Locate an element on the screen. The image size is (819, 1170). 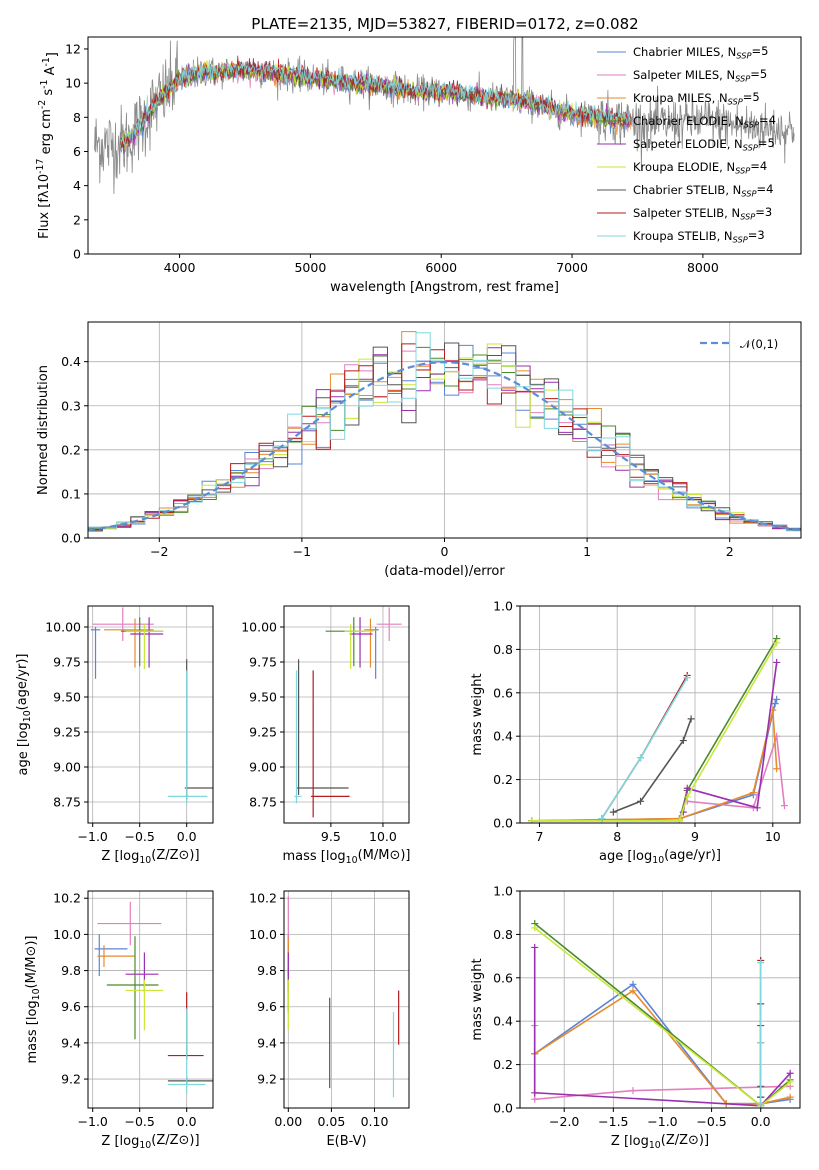
y-tick-label: 10.00 is located at coordinates (259, 627).